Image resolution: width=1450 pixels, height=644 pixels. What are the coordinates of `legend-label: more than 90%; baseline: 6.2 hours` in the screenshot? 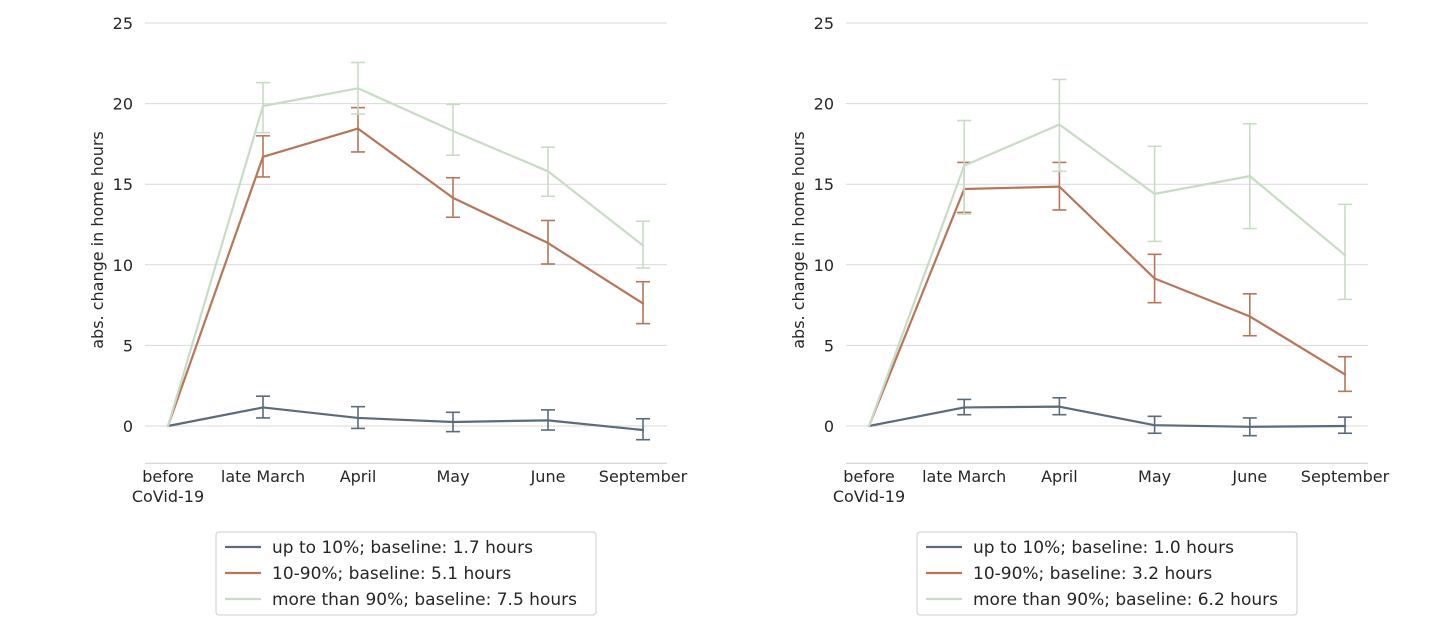 It's located at (1125, 600).